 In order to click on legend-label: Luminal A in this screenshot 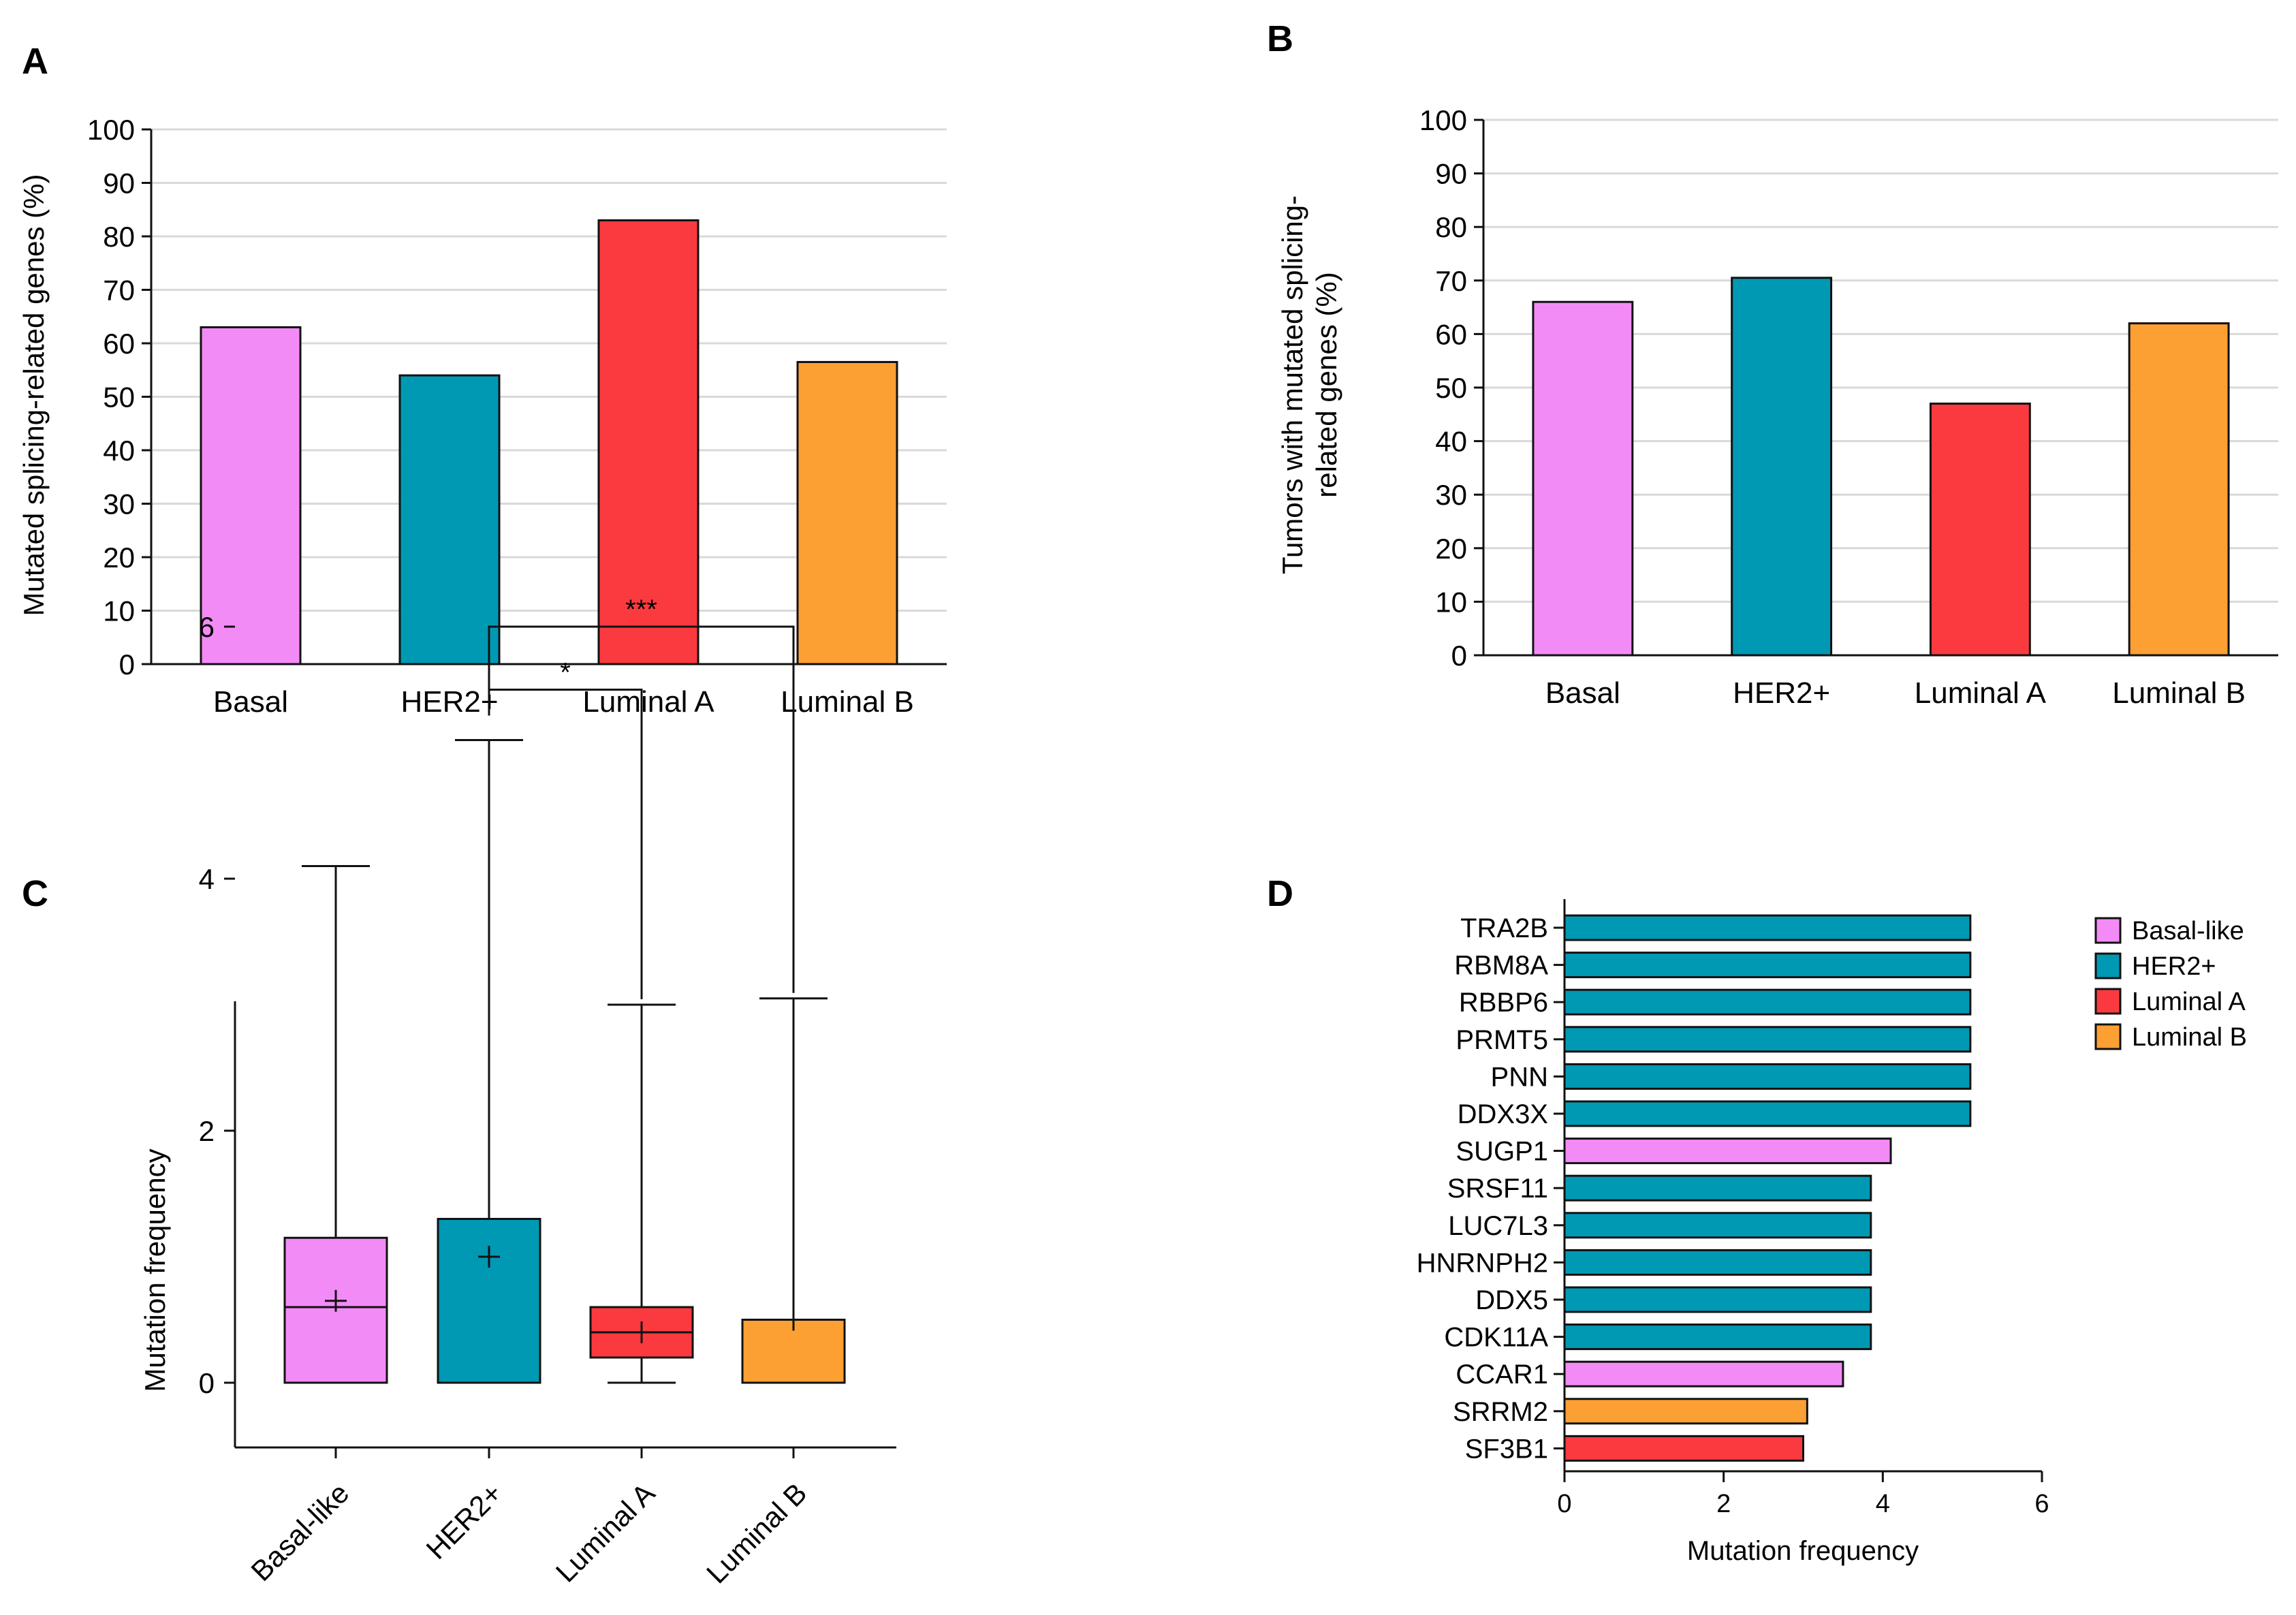, I will do `click(2189, 1002)`.